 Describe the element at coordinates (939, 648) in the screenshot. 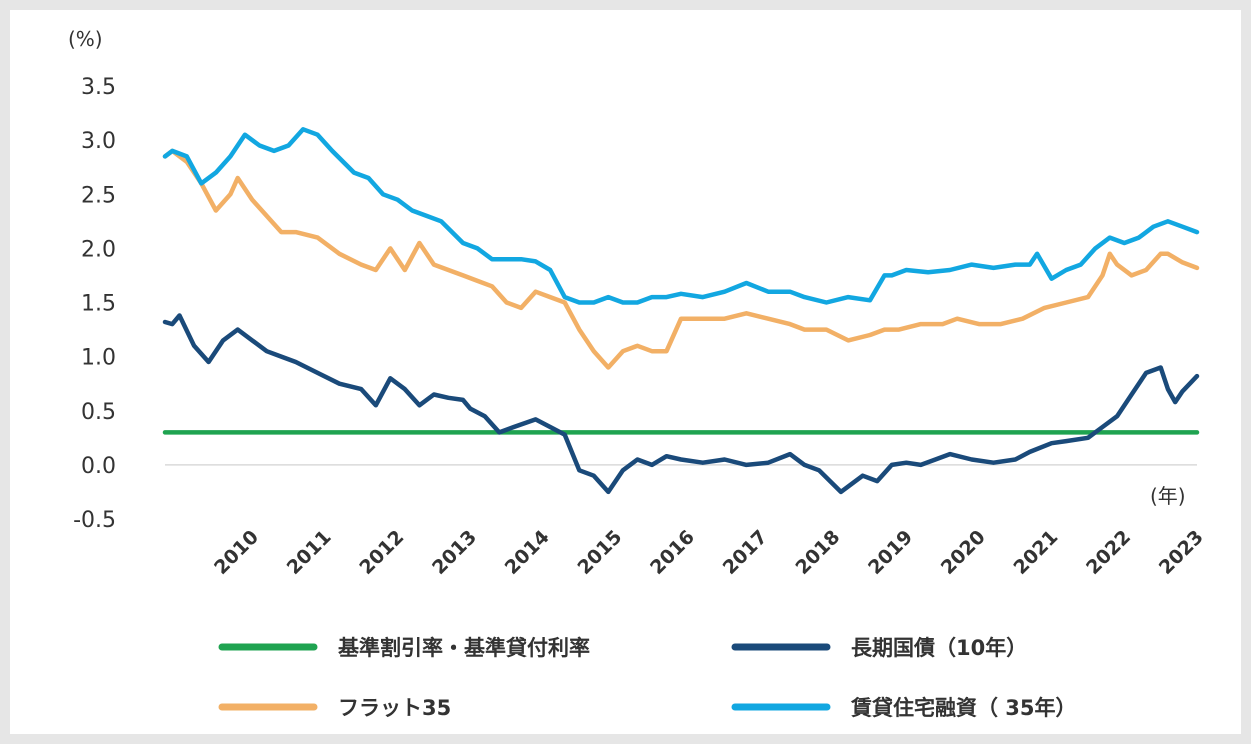

I see `legend-label: 長期国債（10年）` at that location.